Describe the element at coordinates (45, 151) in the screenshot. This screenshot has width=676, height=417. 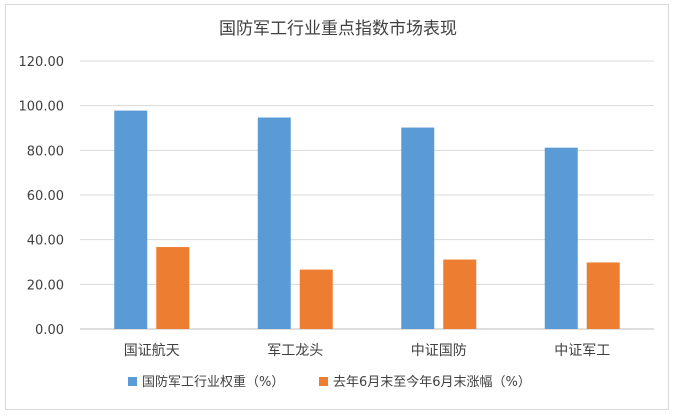
I see `y-tick-label: 80.00` at that location.